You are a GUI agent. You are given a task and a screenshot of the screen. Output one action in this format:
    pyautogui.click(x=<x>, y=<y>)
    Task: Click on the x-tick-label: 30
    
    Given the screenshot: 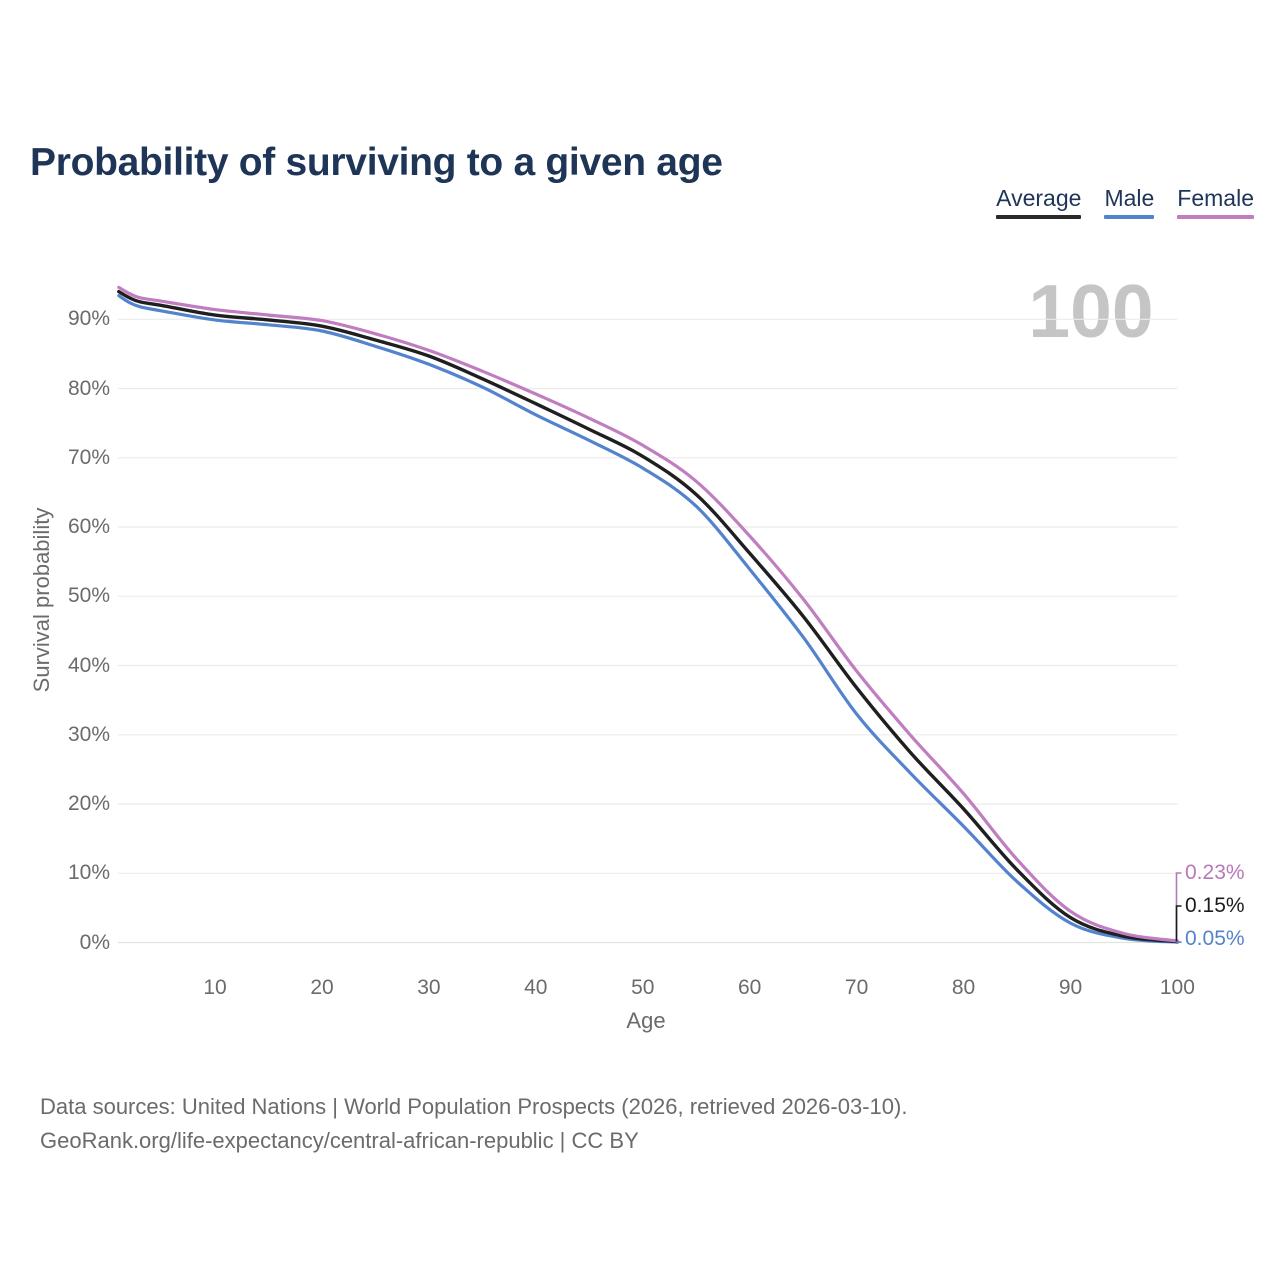 What is the action you would take?
    pyautogui.click(x=429, y=987)
    